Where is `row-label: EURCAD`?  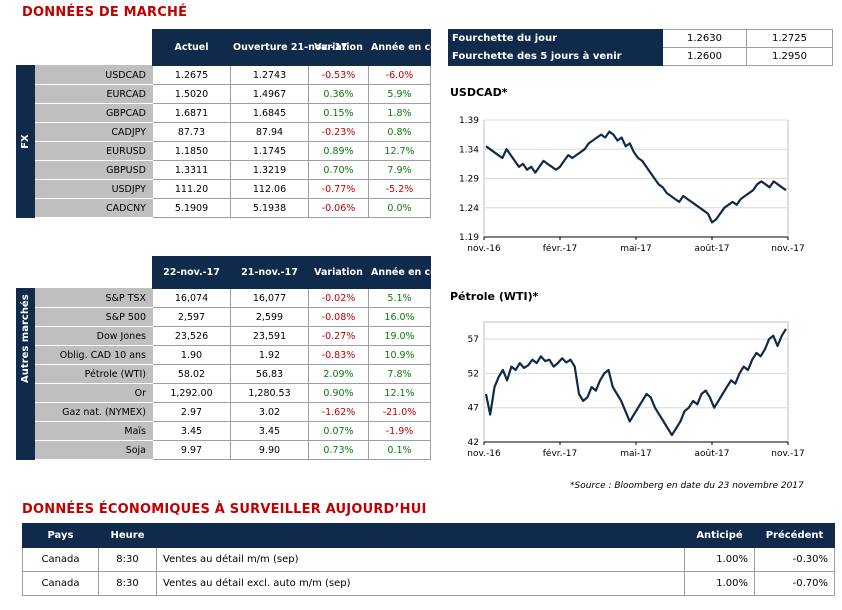
row-label: EURCAD is located at coordinates (93, 94).